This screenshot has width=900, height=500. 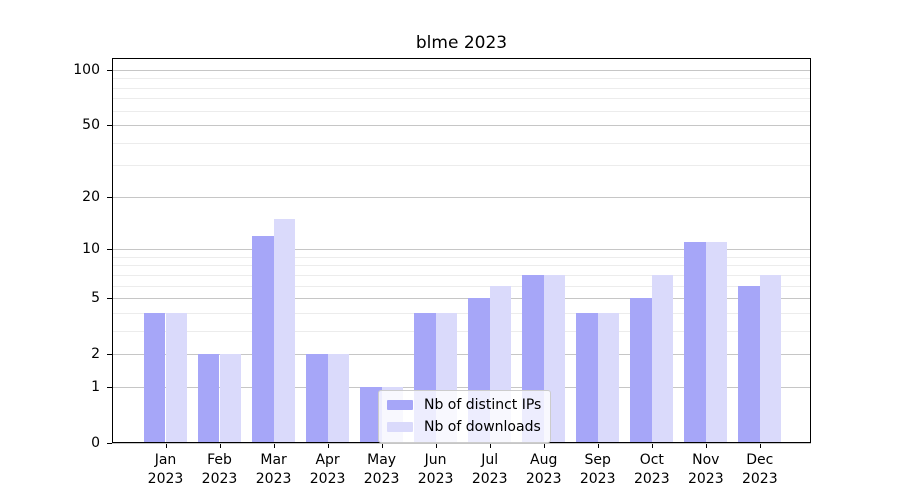 I want to click on x-tick-month: Jan, so click(x=165, y=460).